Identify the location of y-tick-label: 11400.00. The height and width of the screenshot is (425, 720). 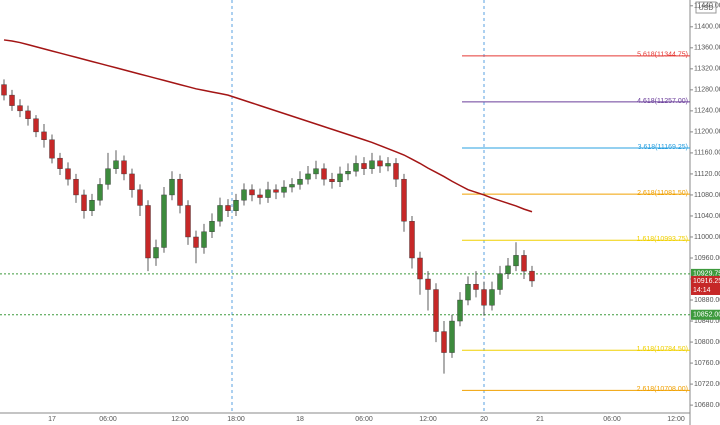
(707, 27).